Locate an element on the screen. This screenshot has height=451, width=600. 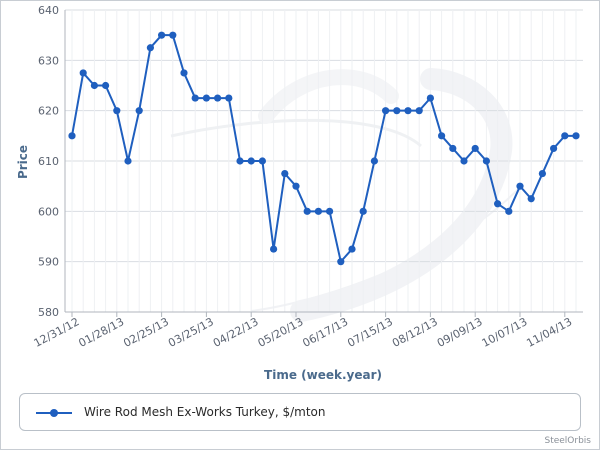
x-tick-label: 03/25/13 is located at coordinates (191, 332).